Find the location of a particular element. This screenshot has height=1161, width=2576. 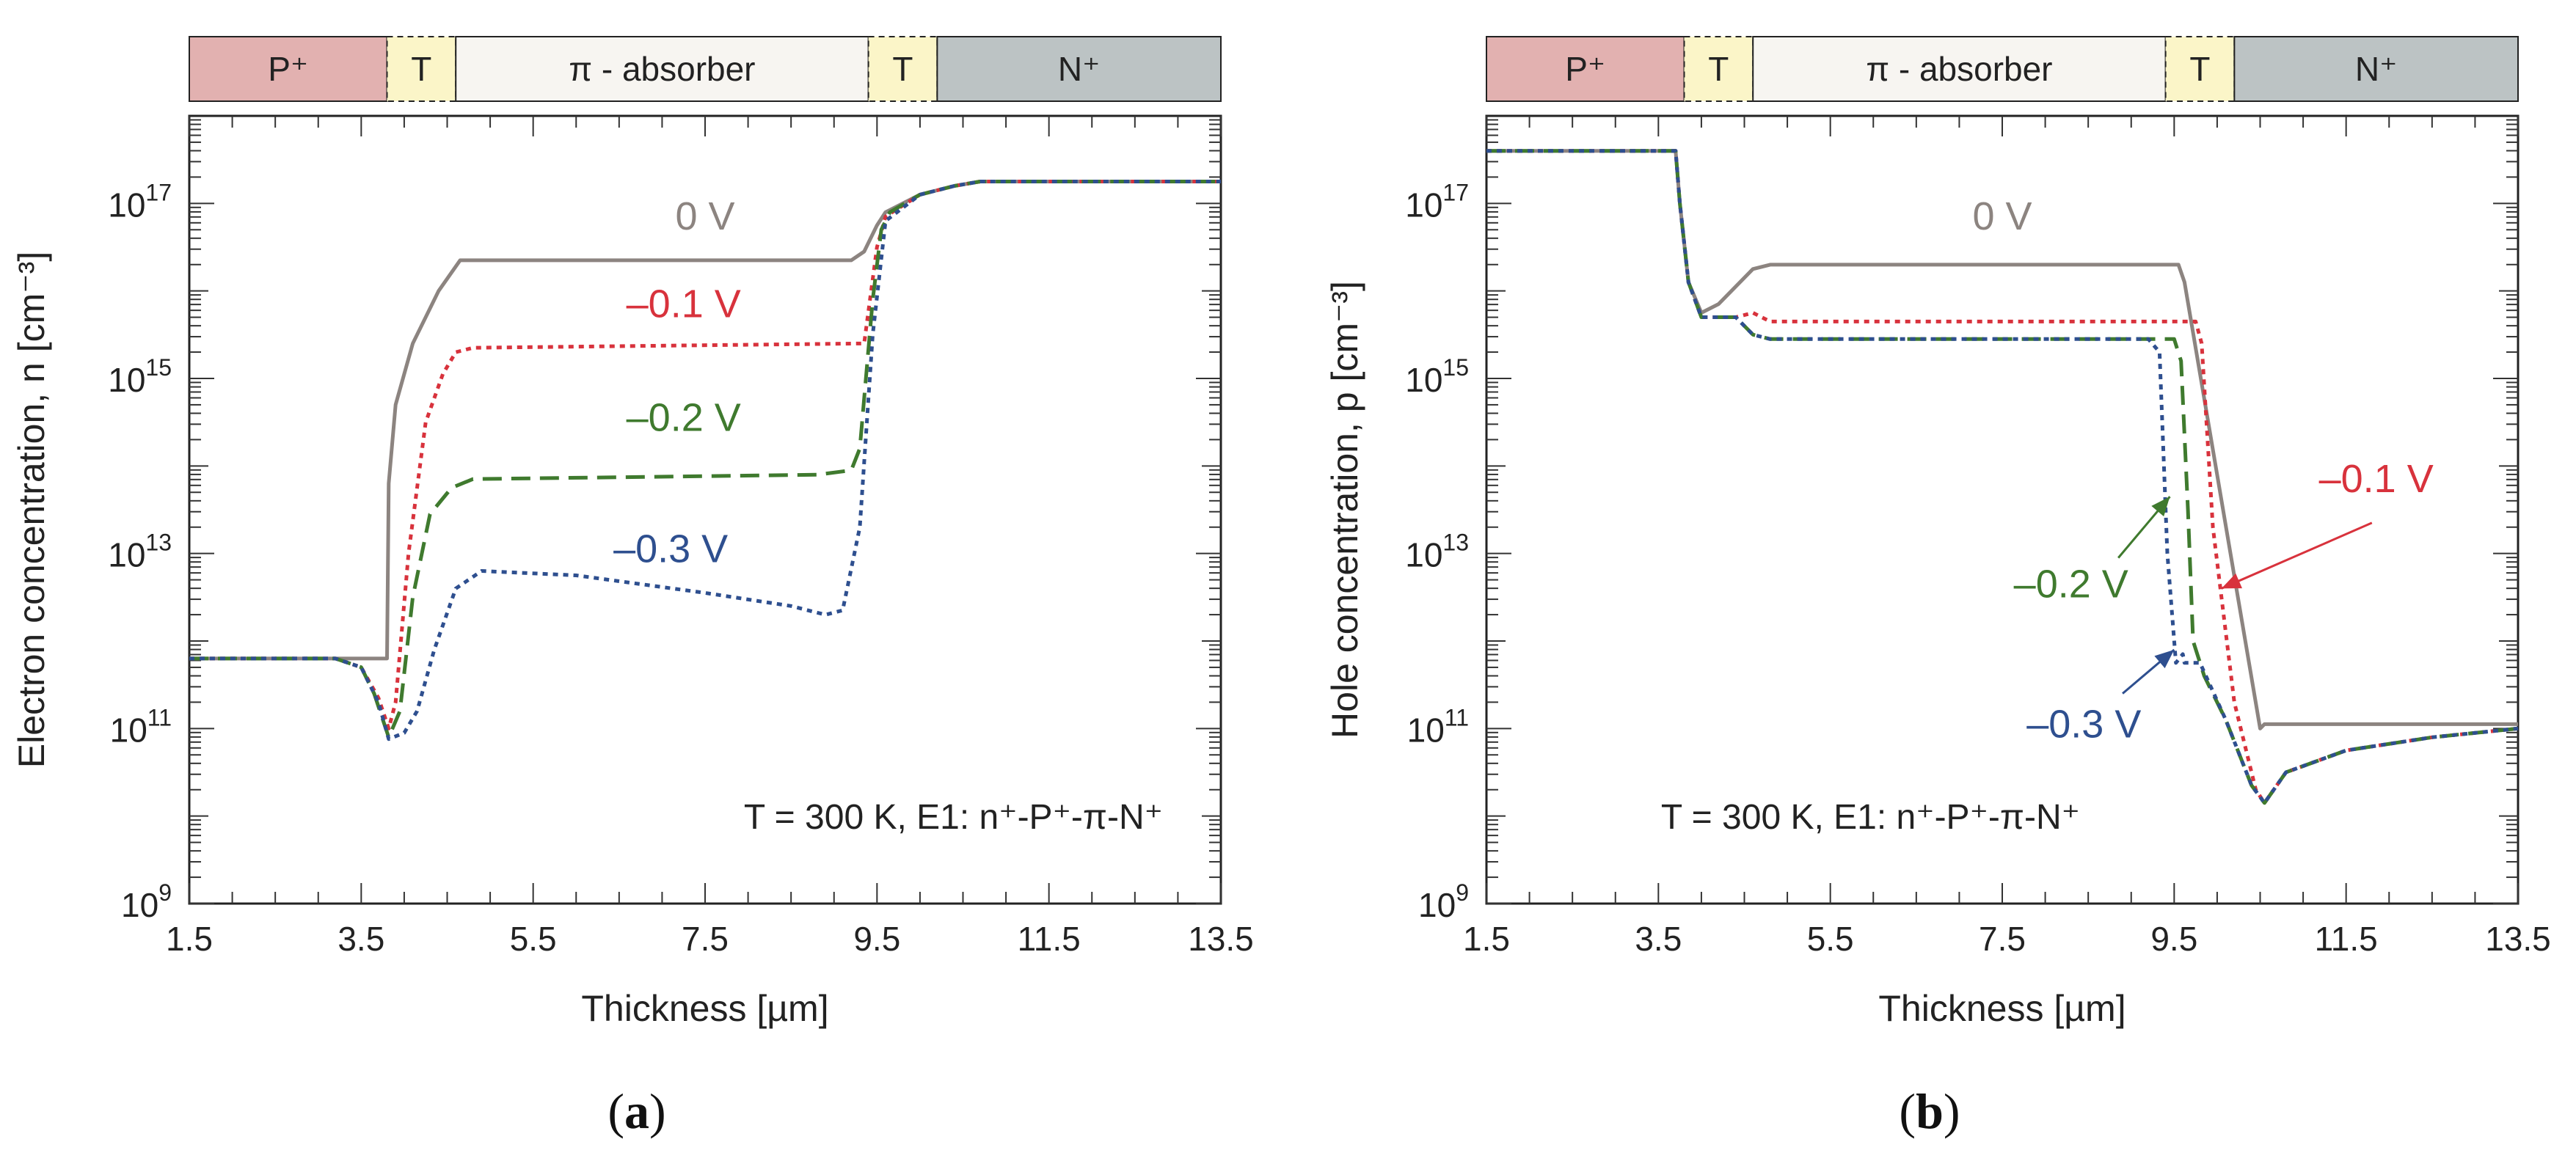

y-axis-label: Hole concentration, p [cm⁻³] is located at coordinates (1344, 510).